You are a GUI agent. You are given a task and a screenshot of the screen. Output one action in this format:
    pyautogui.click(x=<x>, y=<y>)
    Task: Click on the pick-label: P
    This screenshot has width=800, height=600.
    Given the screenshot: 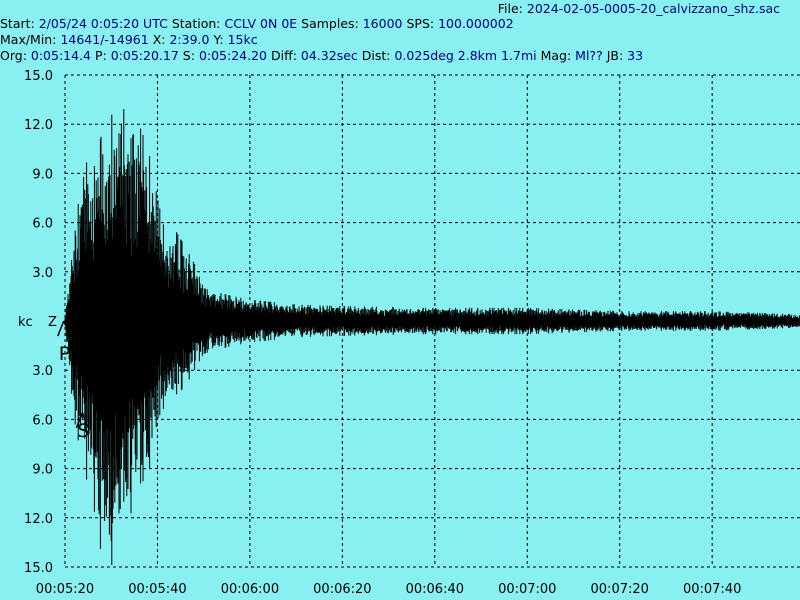 What is the action you would take?
    pyautogui.click(x=64, y=354)
    